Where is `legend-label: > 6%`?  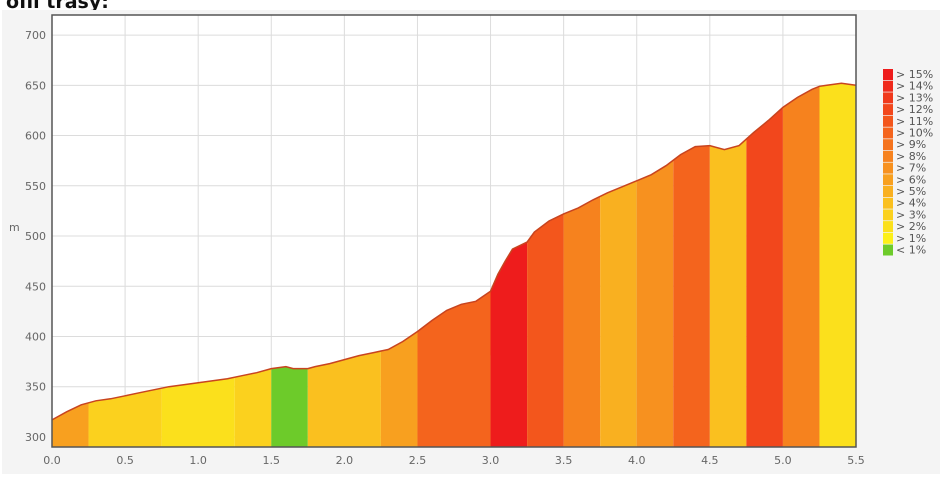 legend-label: > 6% is located at coordinates (911, 179).